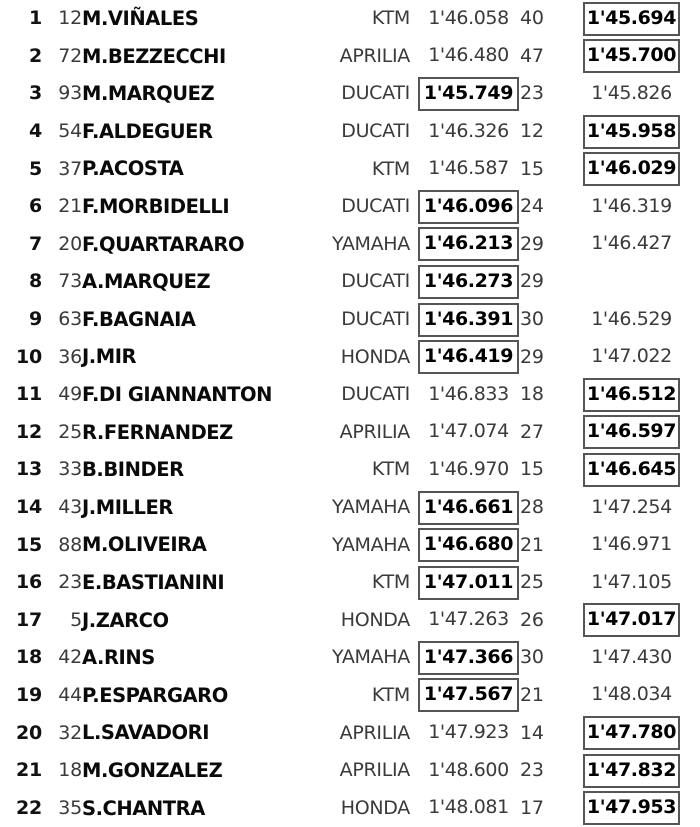  Describe the element at coordinates (468, 507) in the screenshot. I see `lap-time-1-best: 1'46.661` at that location.